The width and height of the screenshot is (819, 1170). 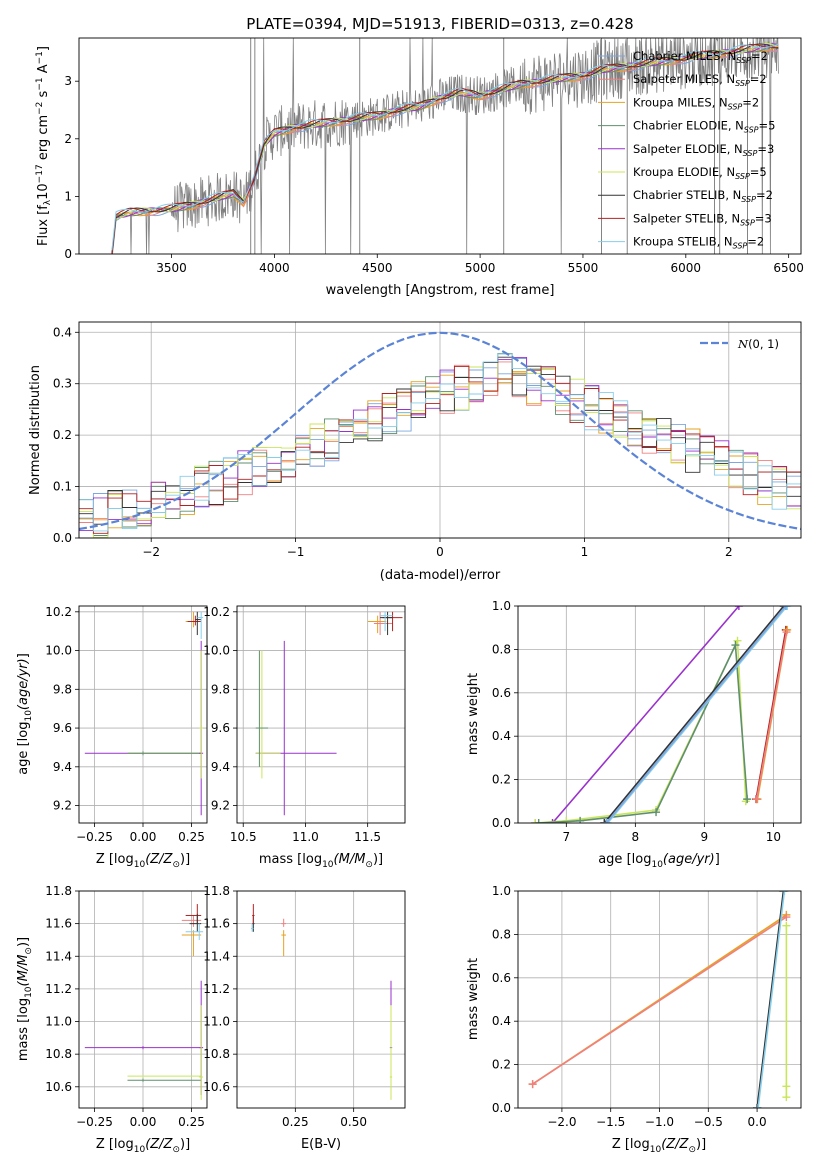 What do you see at coordinates (216, 1087) in the screenshot?
I see `y-tick-label: 10.6` at bounding box center [216, 1087].